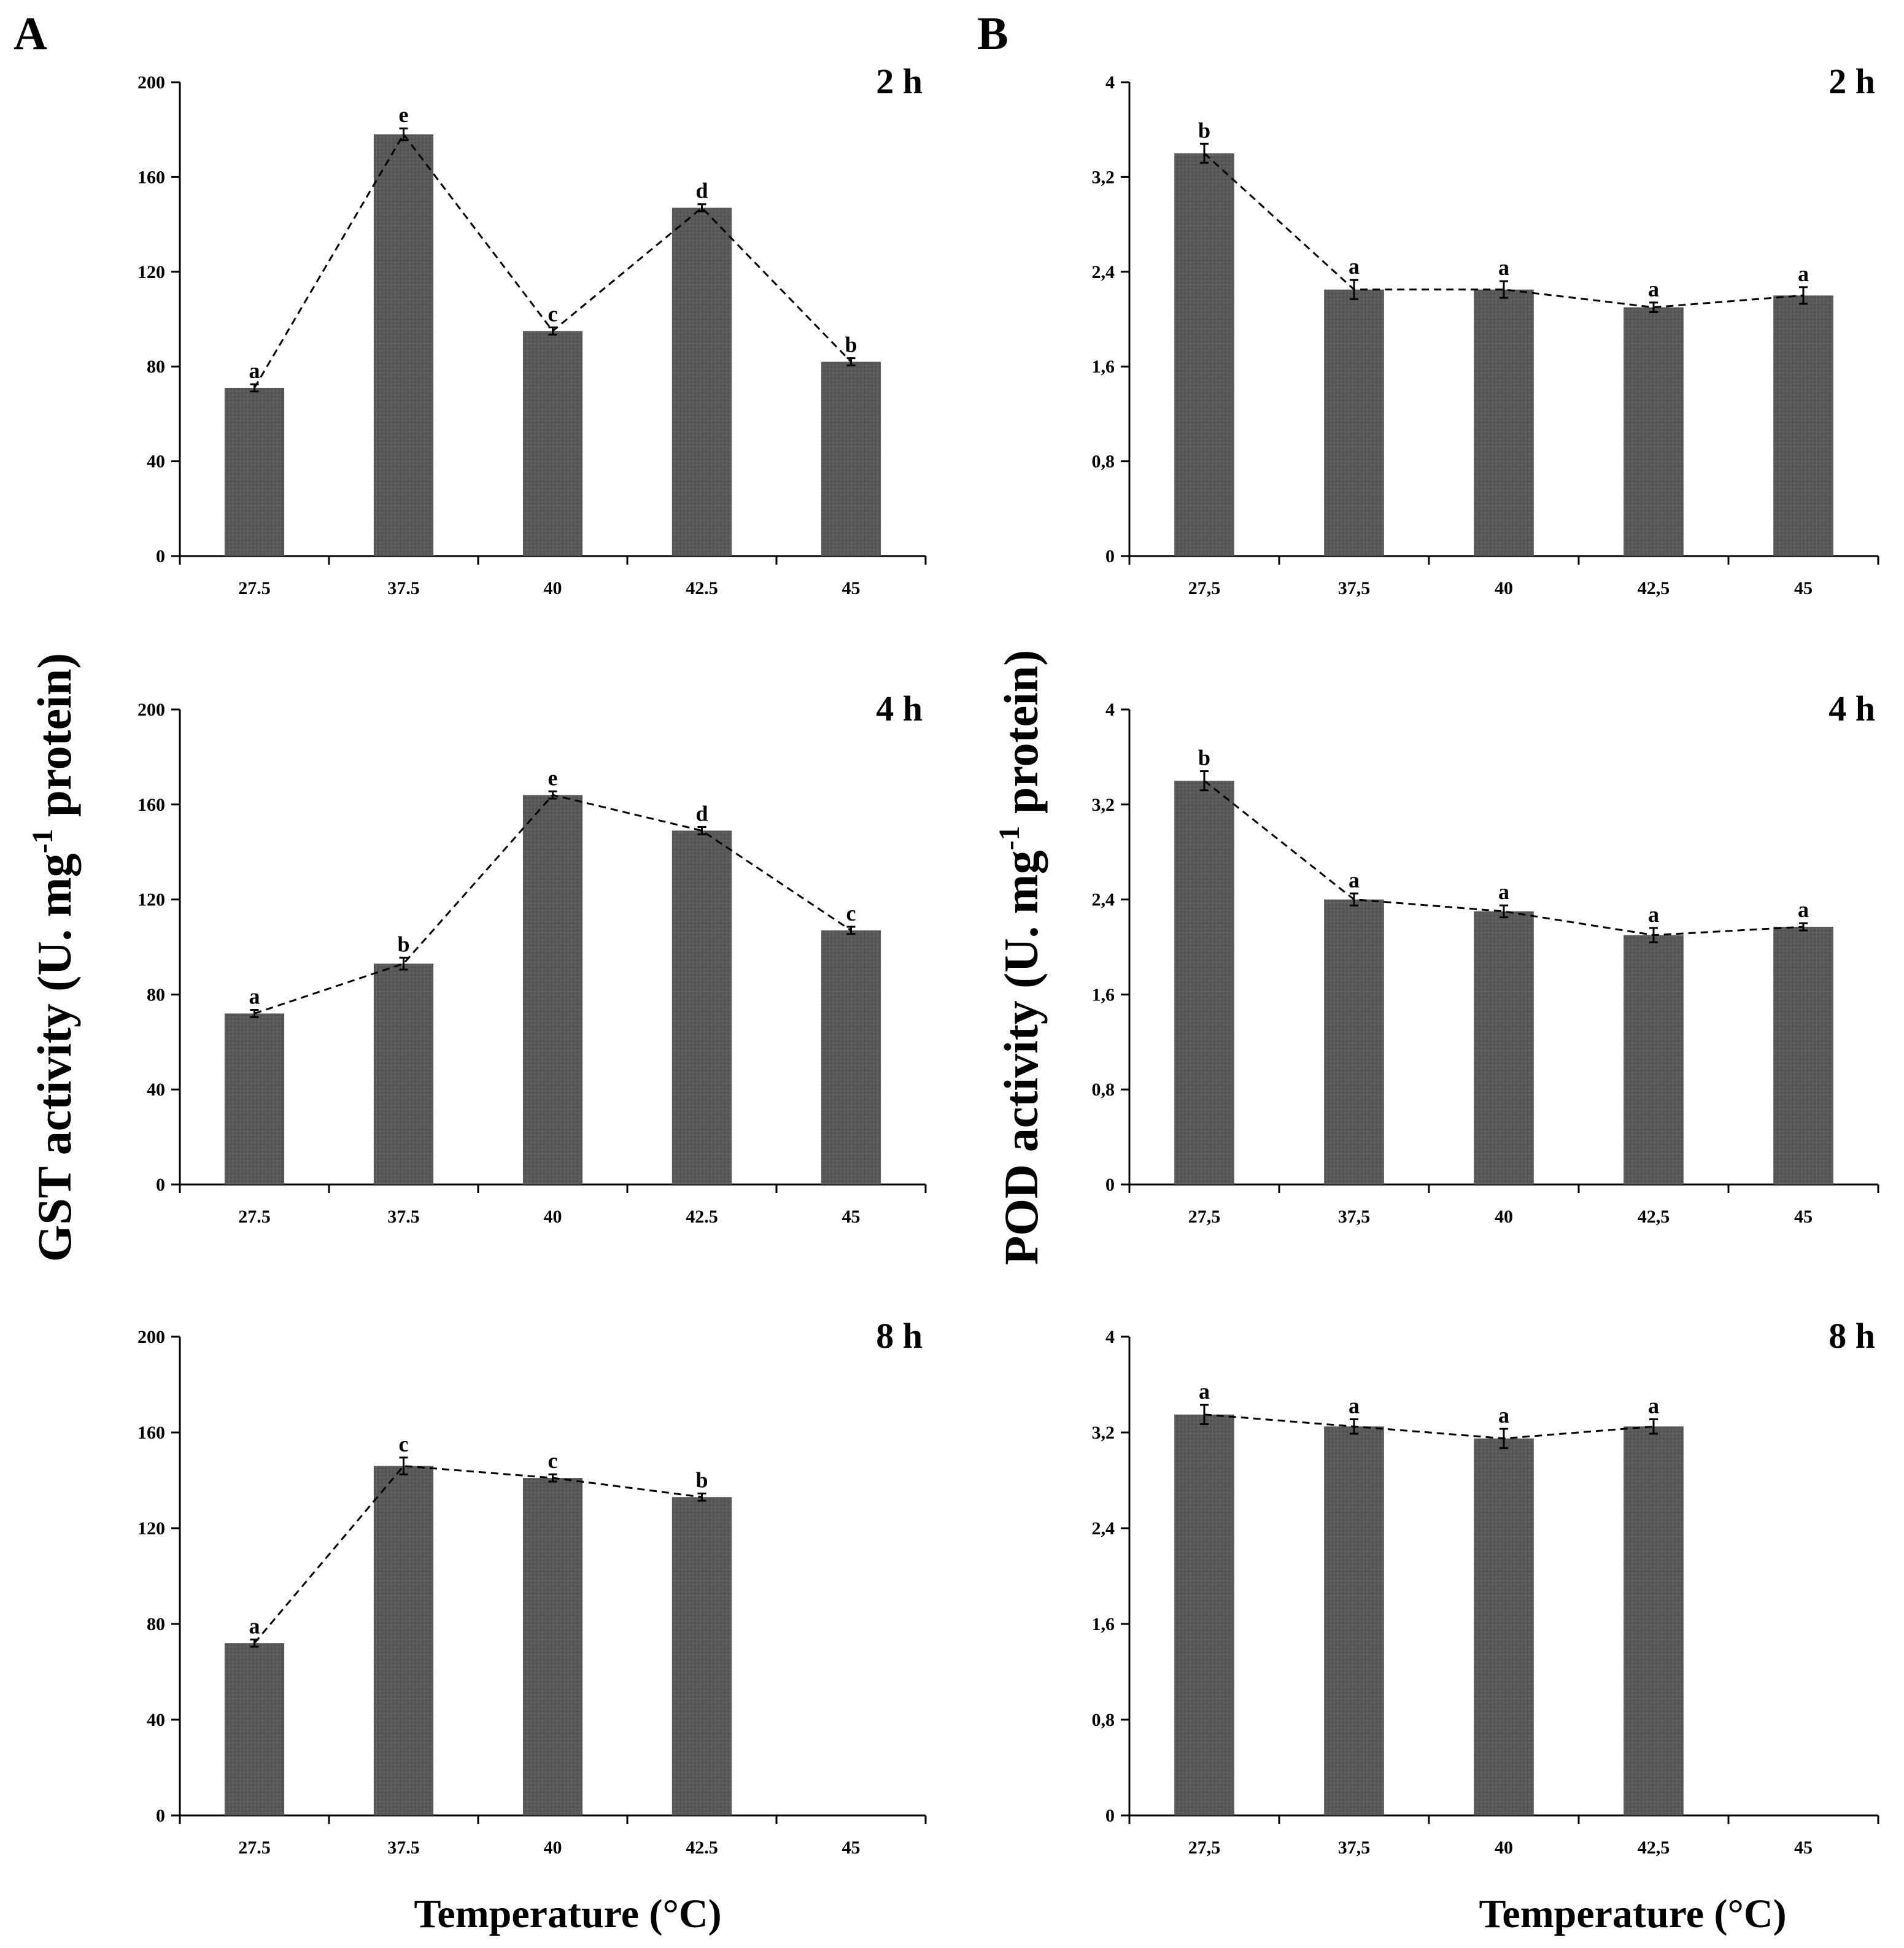 This screenshot has width=1904, height=1948. I want to click on x-axis-label-b: Temperature (°C), so click(1632, 1914).